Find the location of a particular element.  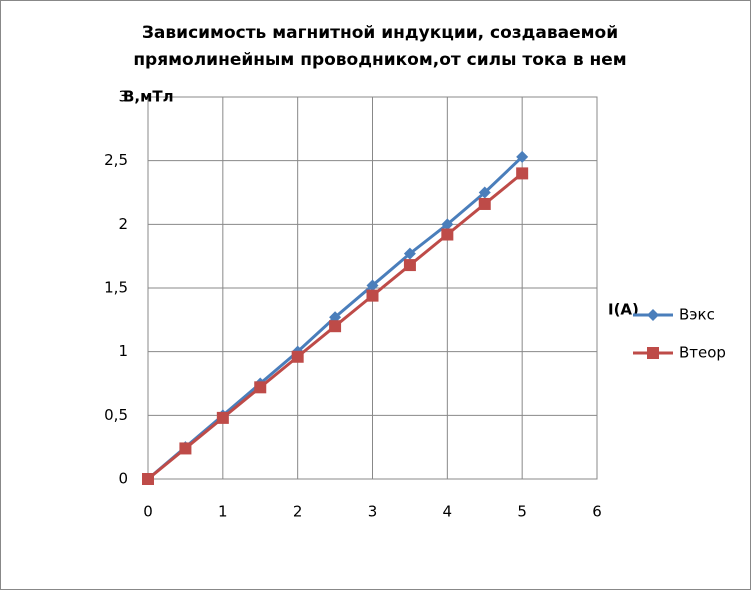

x-axis-title: I(A) is located at coordinates (623, 310).